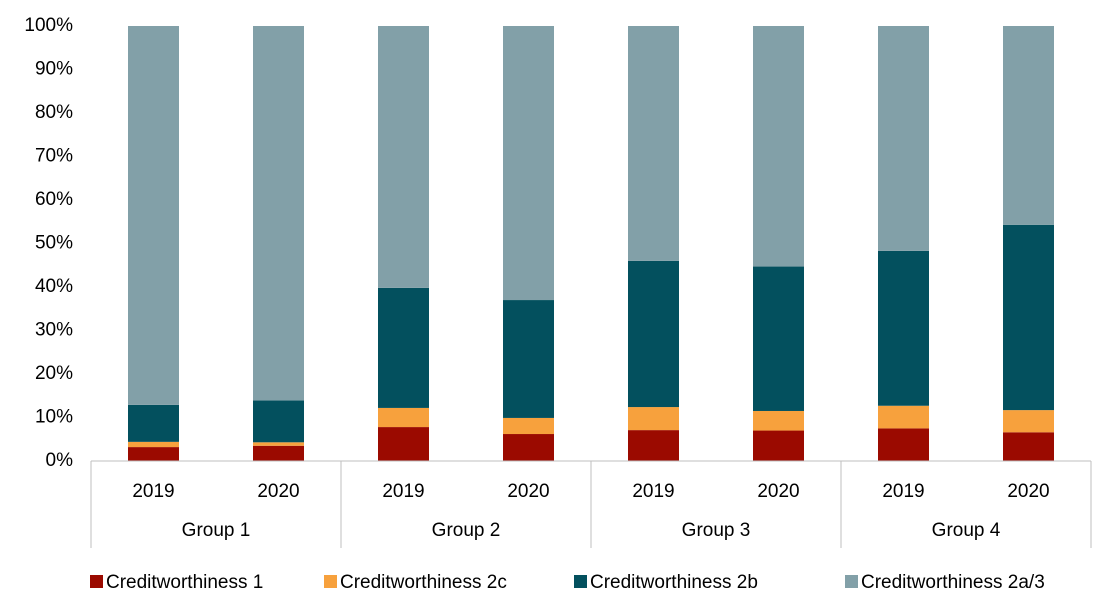 Image resolution: width=1097 pixels, height=604 pixels. I want to click on group-label: Group 3, so click(716, 530).